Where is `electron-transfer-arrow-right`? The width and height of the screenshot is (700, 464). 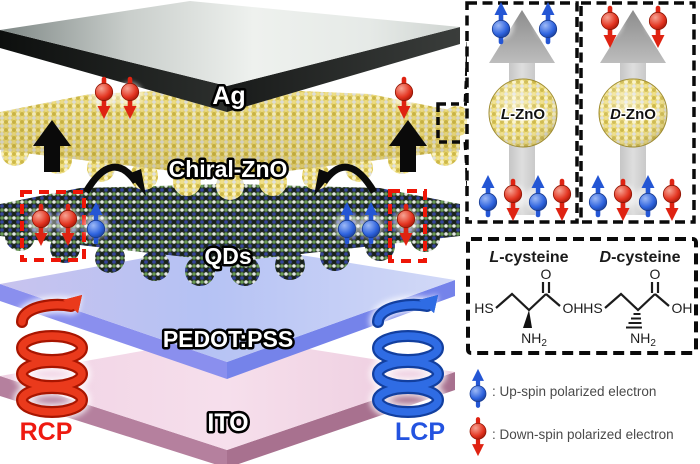 electron-transfer-arrow-right is located at coordinates (346, 179).